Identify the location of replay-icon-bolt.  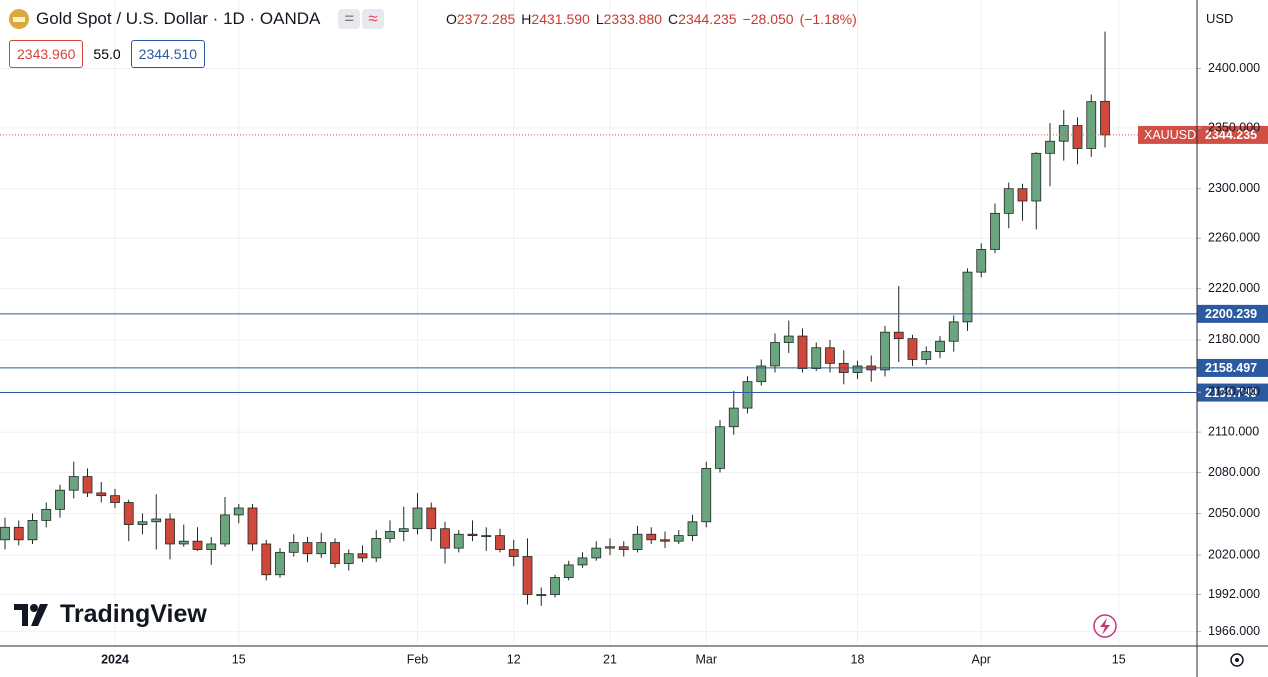
(1105, 626).